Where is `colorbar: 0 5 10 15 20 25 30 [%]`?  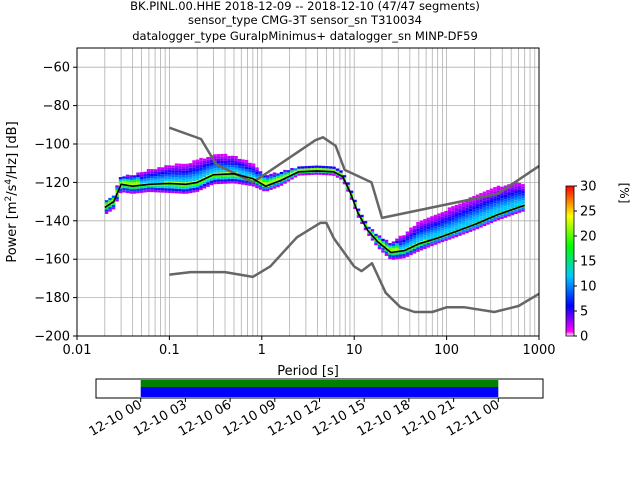
colorbar: 0 5 10 15 20 25 30 [%] is located at coordinates (598, 262).